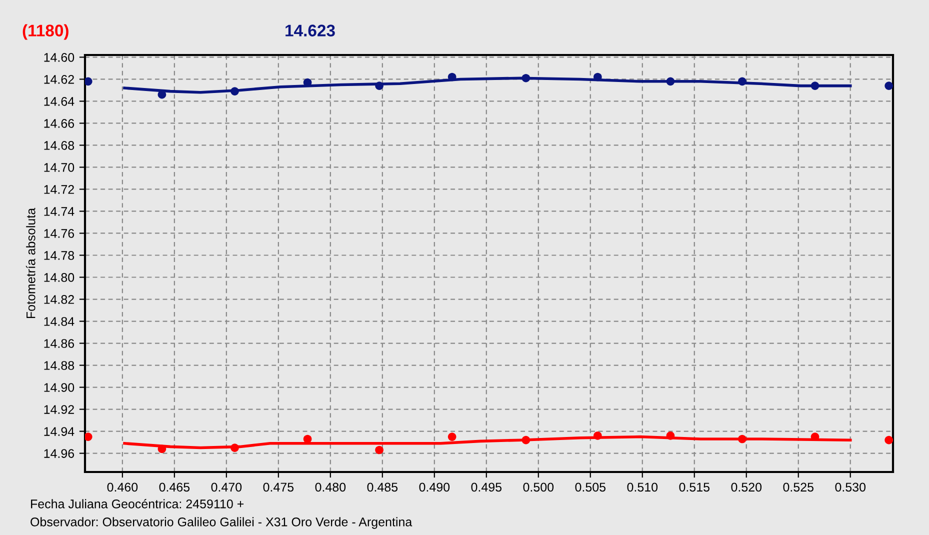  Describe the element at coordinates (122, 487) in the screenshot. I see `x-tick-label: 0.460` at that location.